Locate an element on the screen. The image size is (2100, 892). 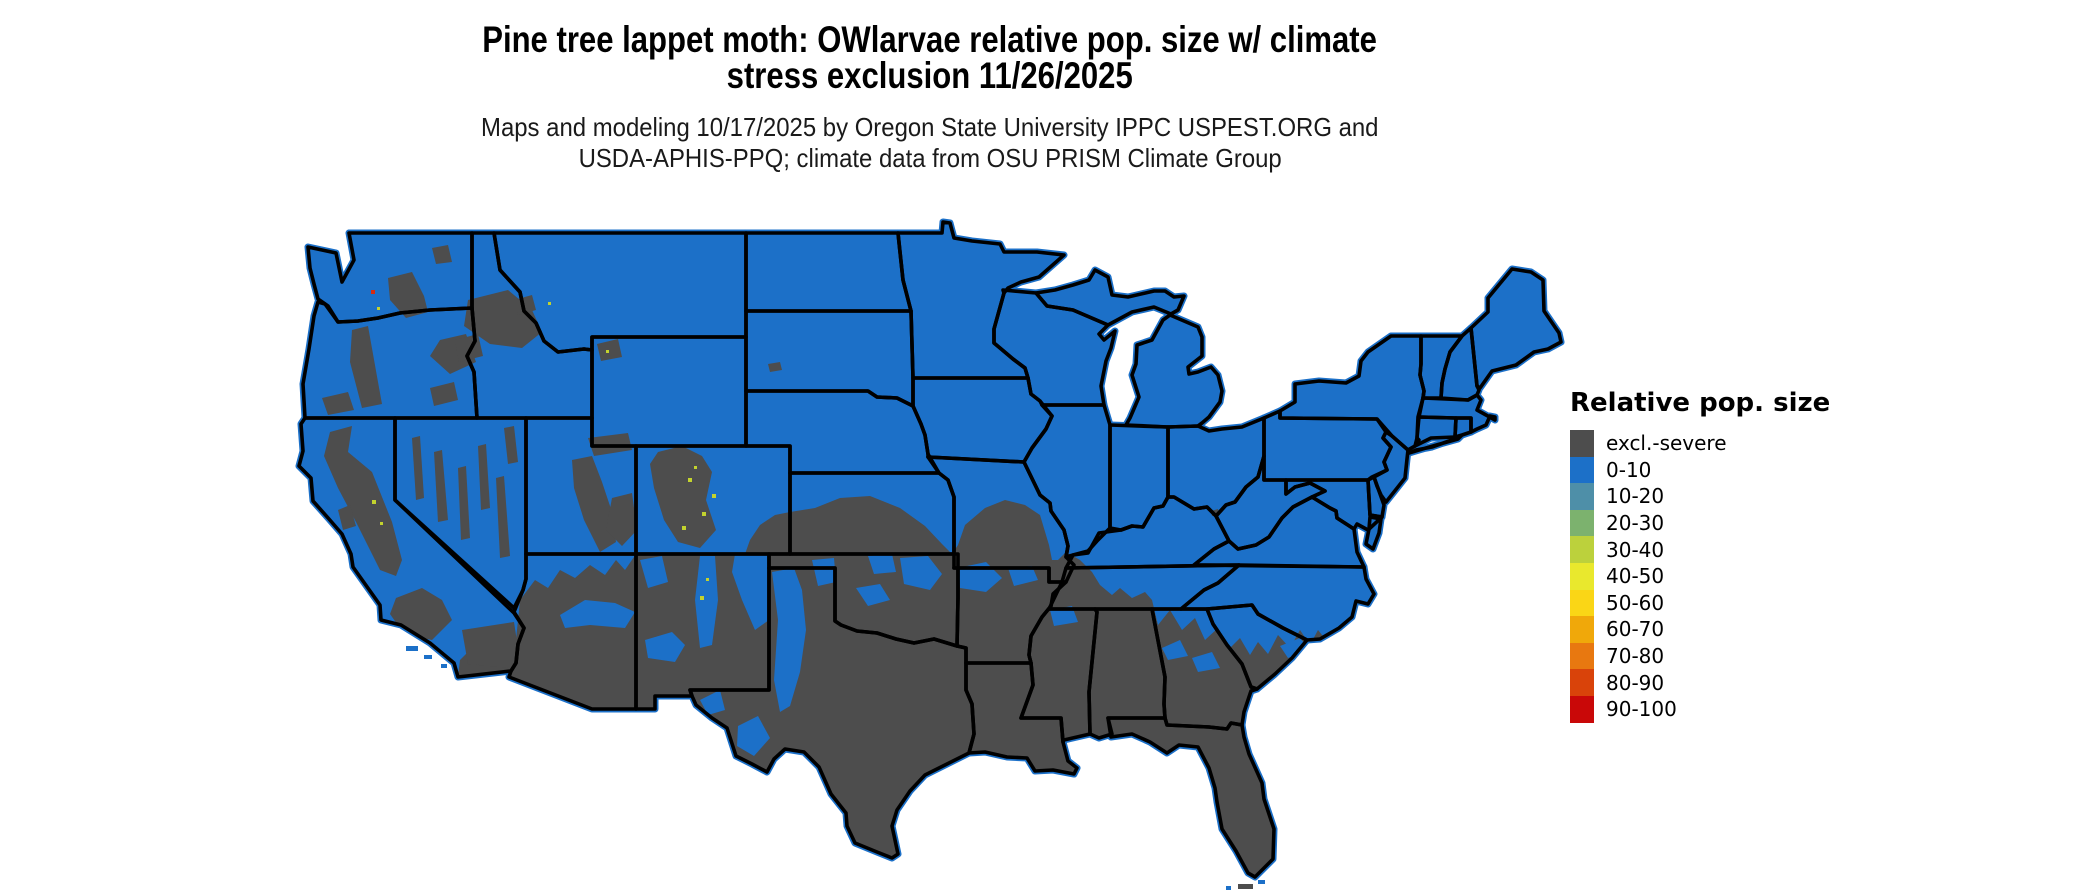
legend-item: 10-20 is located at coordinates (1700, 496).